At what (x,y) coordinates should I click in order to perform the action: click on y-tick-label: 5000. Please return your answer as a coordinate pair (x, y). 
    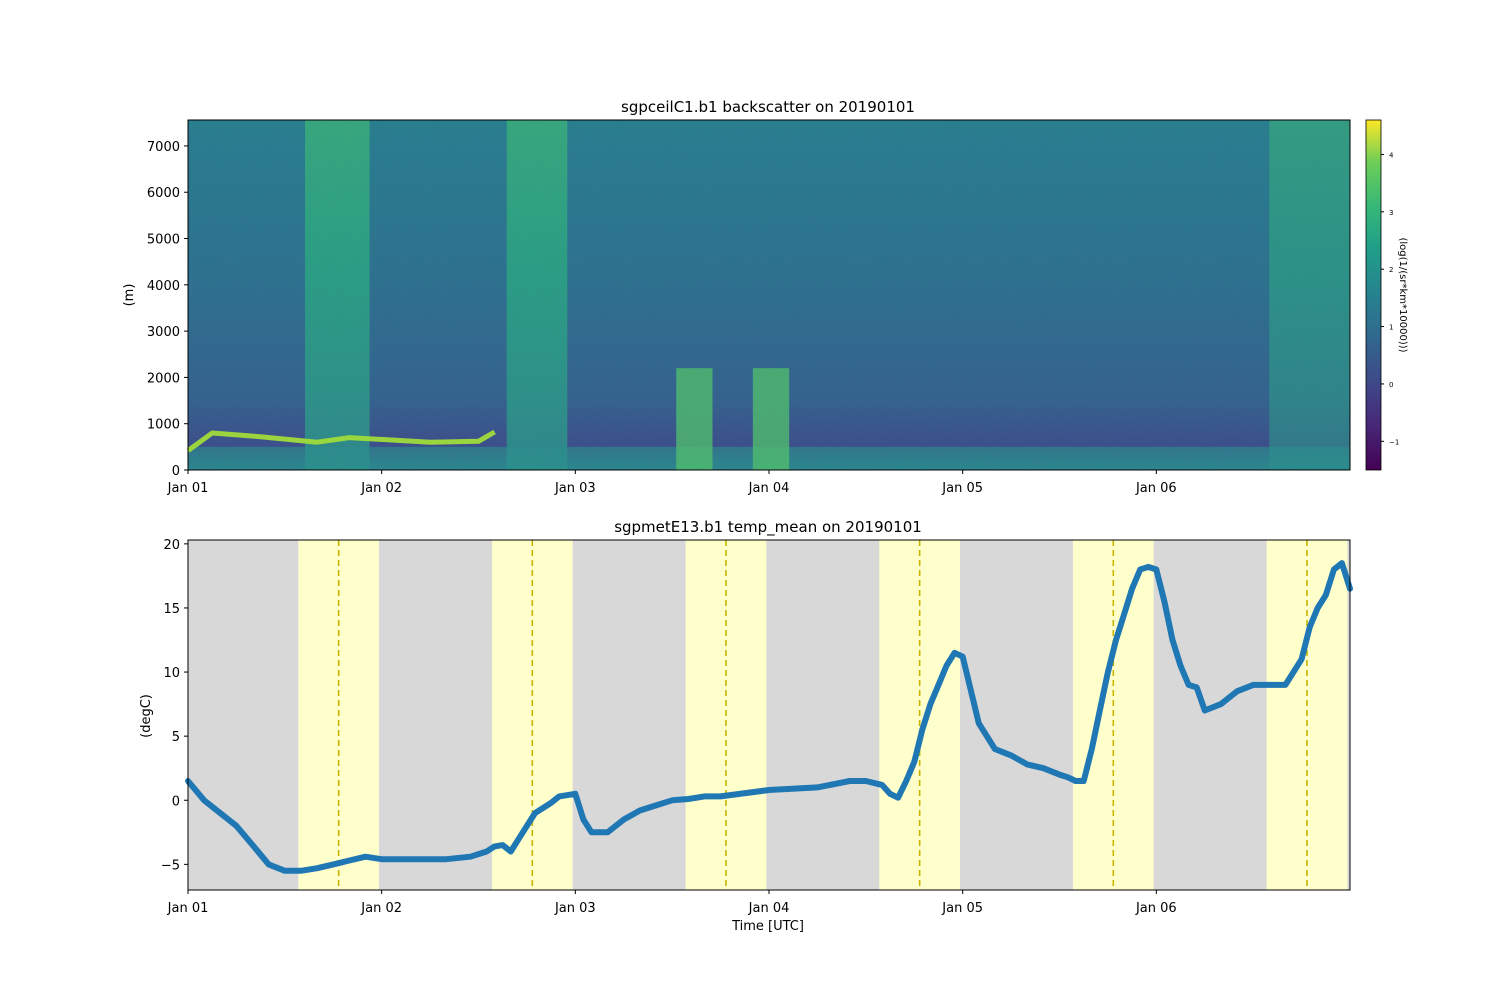
    Looking at the image, I should click on (163, 240).